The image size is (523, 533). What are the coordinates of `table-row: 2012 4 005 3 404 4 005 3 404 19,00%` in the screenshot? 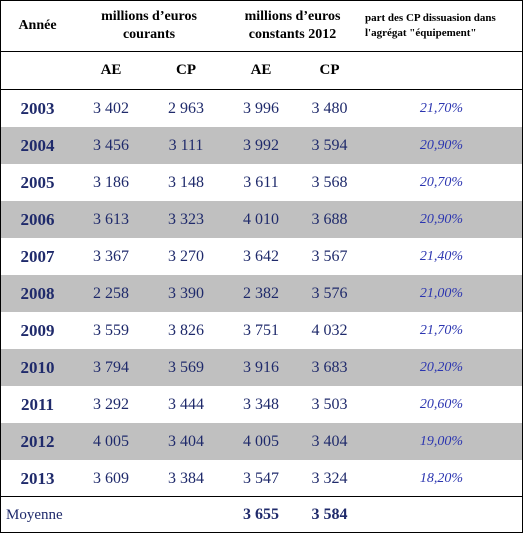 It's located at (261, 441).